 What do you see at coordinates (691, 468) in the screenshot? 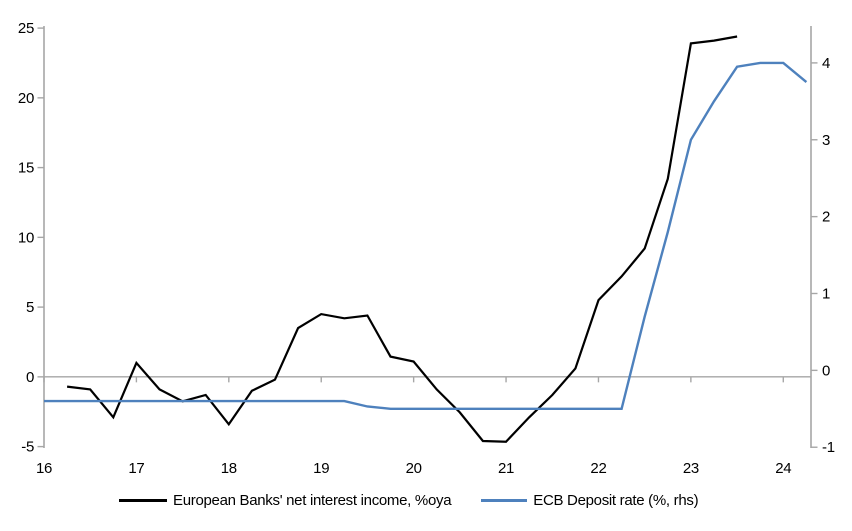
I see `x-tick-label: 23` at bounding box center [691, 468].